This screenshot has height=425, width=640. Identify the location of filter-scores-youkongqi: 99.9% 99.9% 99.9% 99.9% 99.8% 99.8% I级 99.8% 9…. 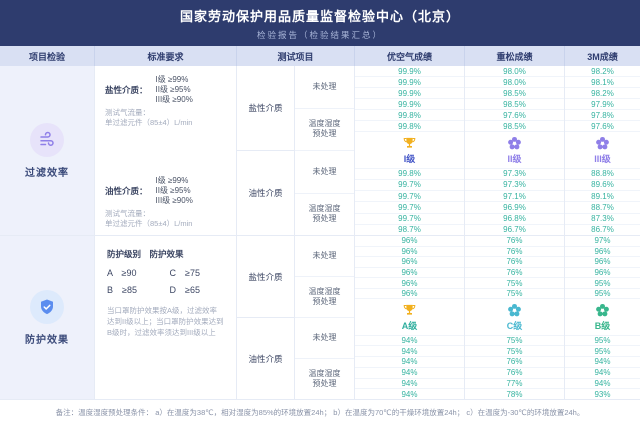
(410, 151).